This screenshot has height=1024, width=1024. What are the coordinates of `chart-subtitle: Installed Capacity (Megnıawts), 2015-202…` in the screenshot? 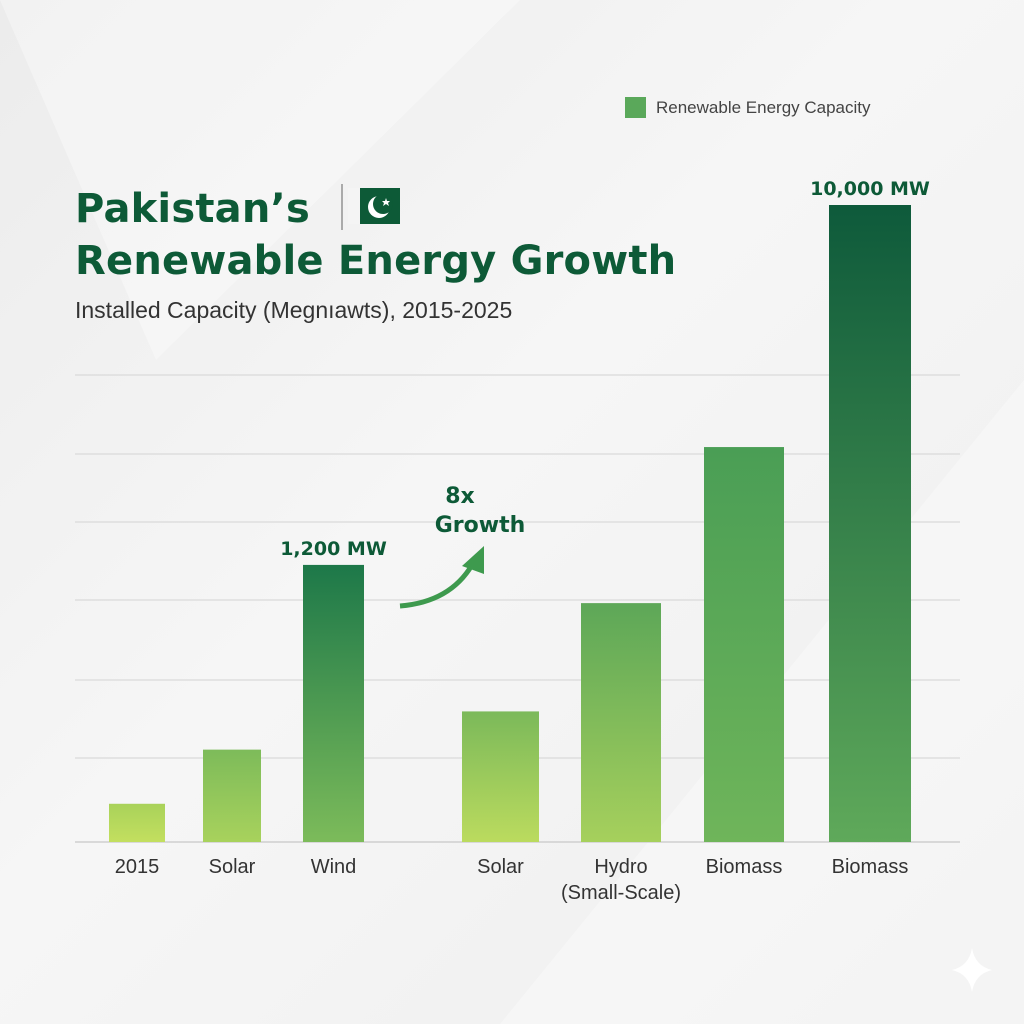 It's located at (294, 310).